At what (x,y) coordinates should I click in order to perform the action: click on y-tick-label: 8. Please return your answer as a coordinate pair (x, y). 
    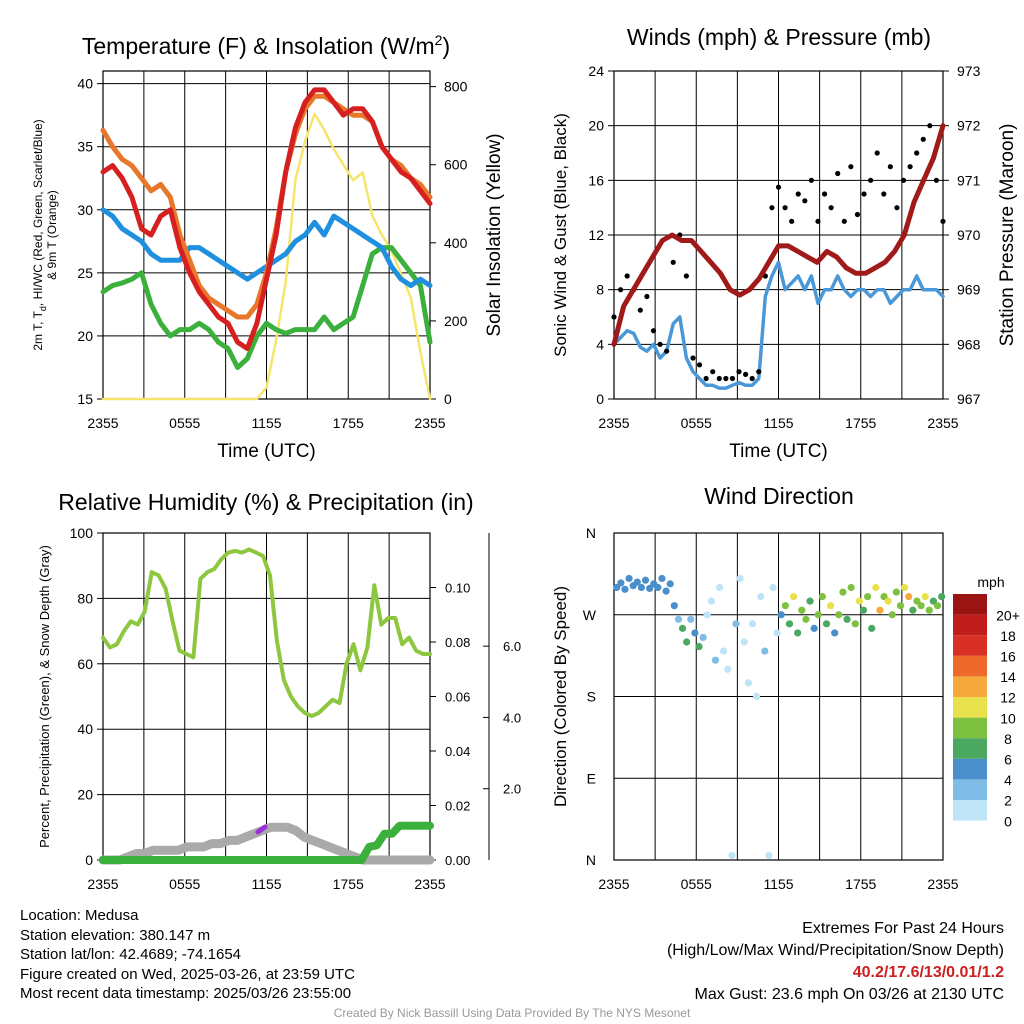
    Looking at the image, I should click on (600, 290).